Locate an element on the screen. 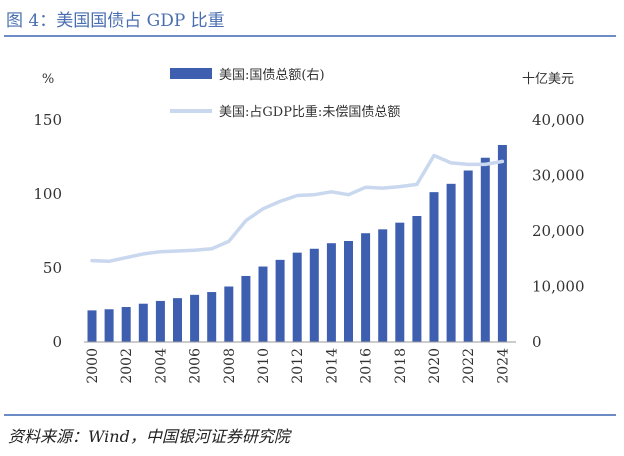  legend-label-bar: 美国:国债总额(右) is located at coordinates (272, 75).